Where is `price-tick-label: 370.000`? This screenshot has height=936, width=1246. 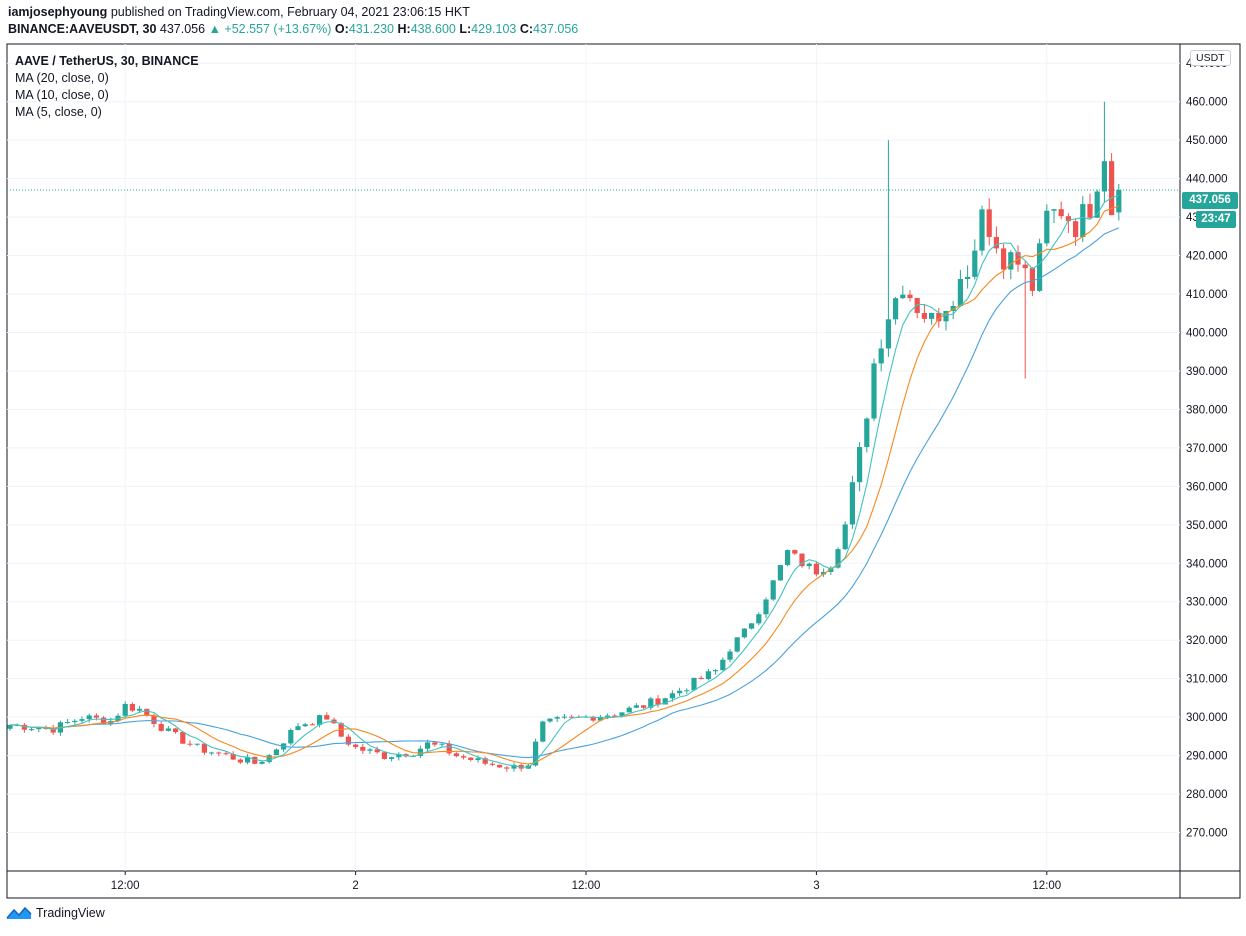 price-tick-label: 370.000 is located at coordinates (1207, 449).